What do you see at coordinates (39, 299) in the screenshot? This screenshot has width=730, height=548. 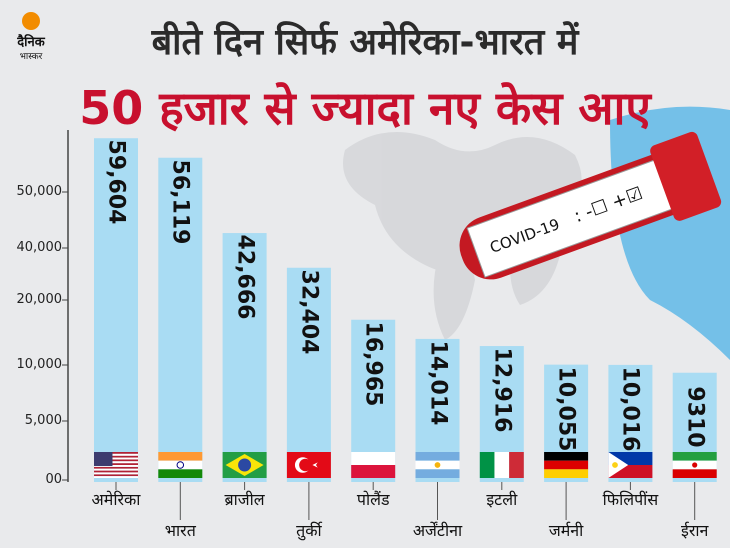 I see `y-tick-label: 20,000` at bounding box center [39, 299].